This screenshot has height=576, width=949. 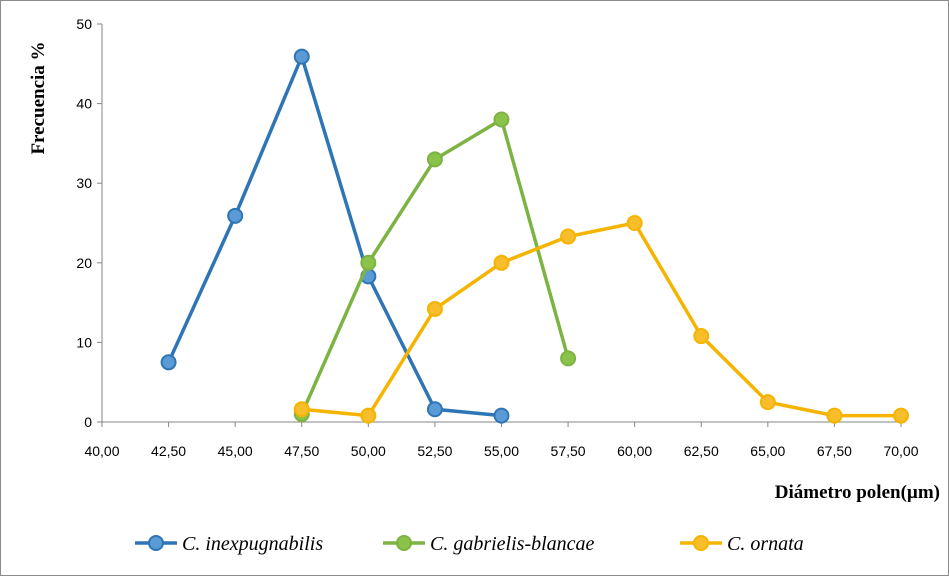 What do you see at coordinates (834, 451) in the screenshot?
I see `x-tick-label: 67,50` at bounding box center [834, 451].